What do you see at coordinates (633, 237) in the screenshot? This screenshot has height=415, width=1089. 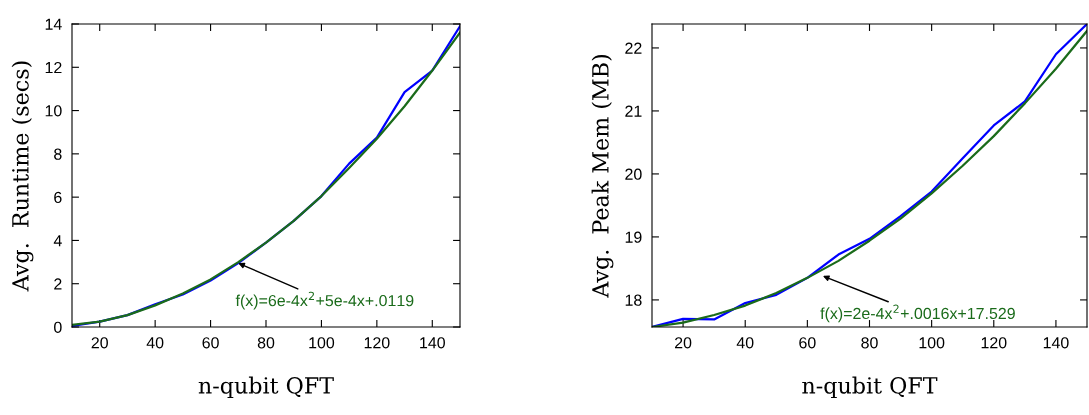 I see `y-tick-label: 19` at bounding box center [633, 237].